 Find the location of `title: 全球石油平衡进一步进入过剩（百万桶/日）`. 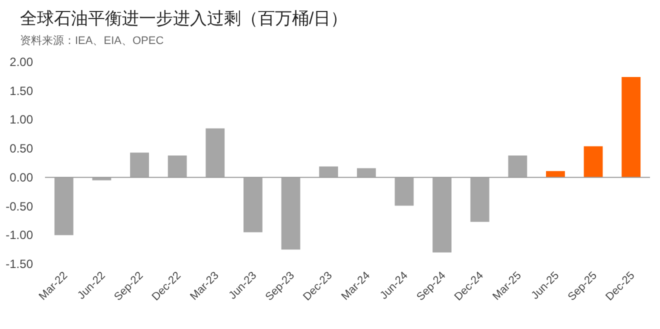

title: 全球石油平衡进一步进入过剩（百万桶/日） is located at coordinates (184, 18).